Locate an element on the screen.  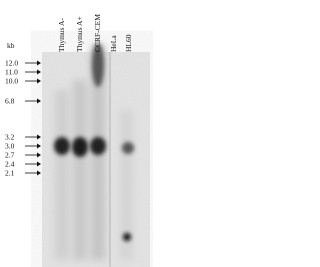
marker-label: 3.2 is located at coordinates (10, 137).